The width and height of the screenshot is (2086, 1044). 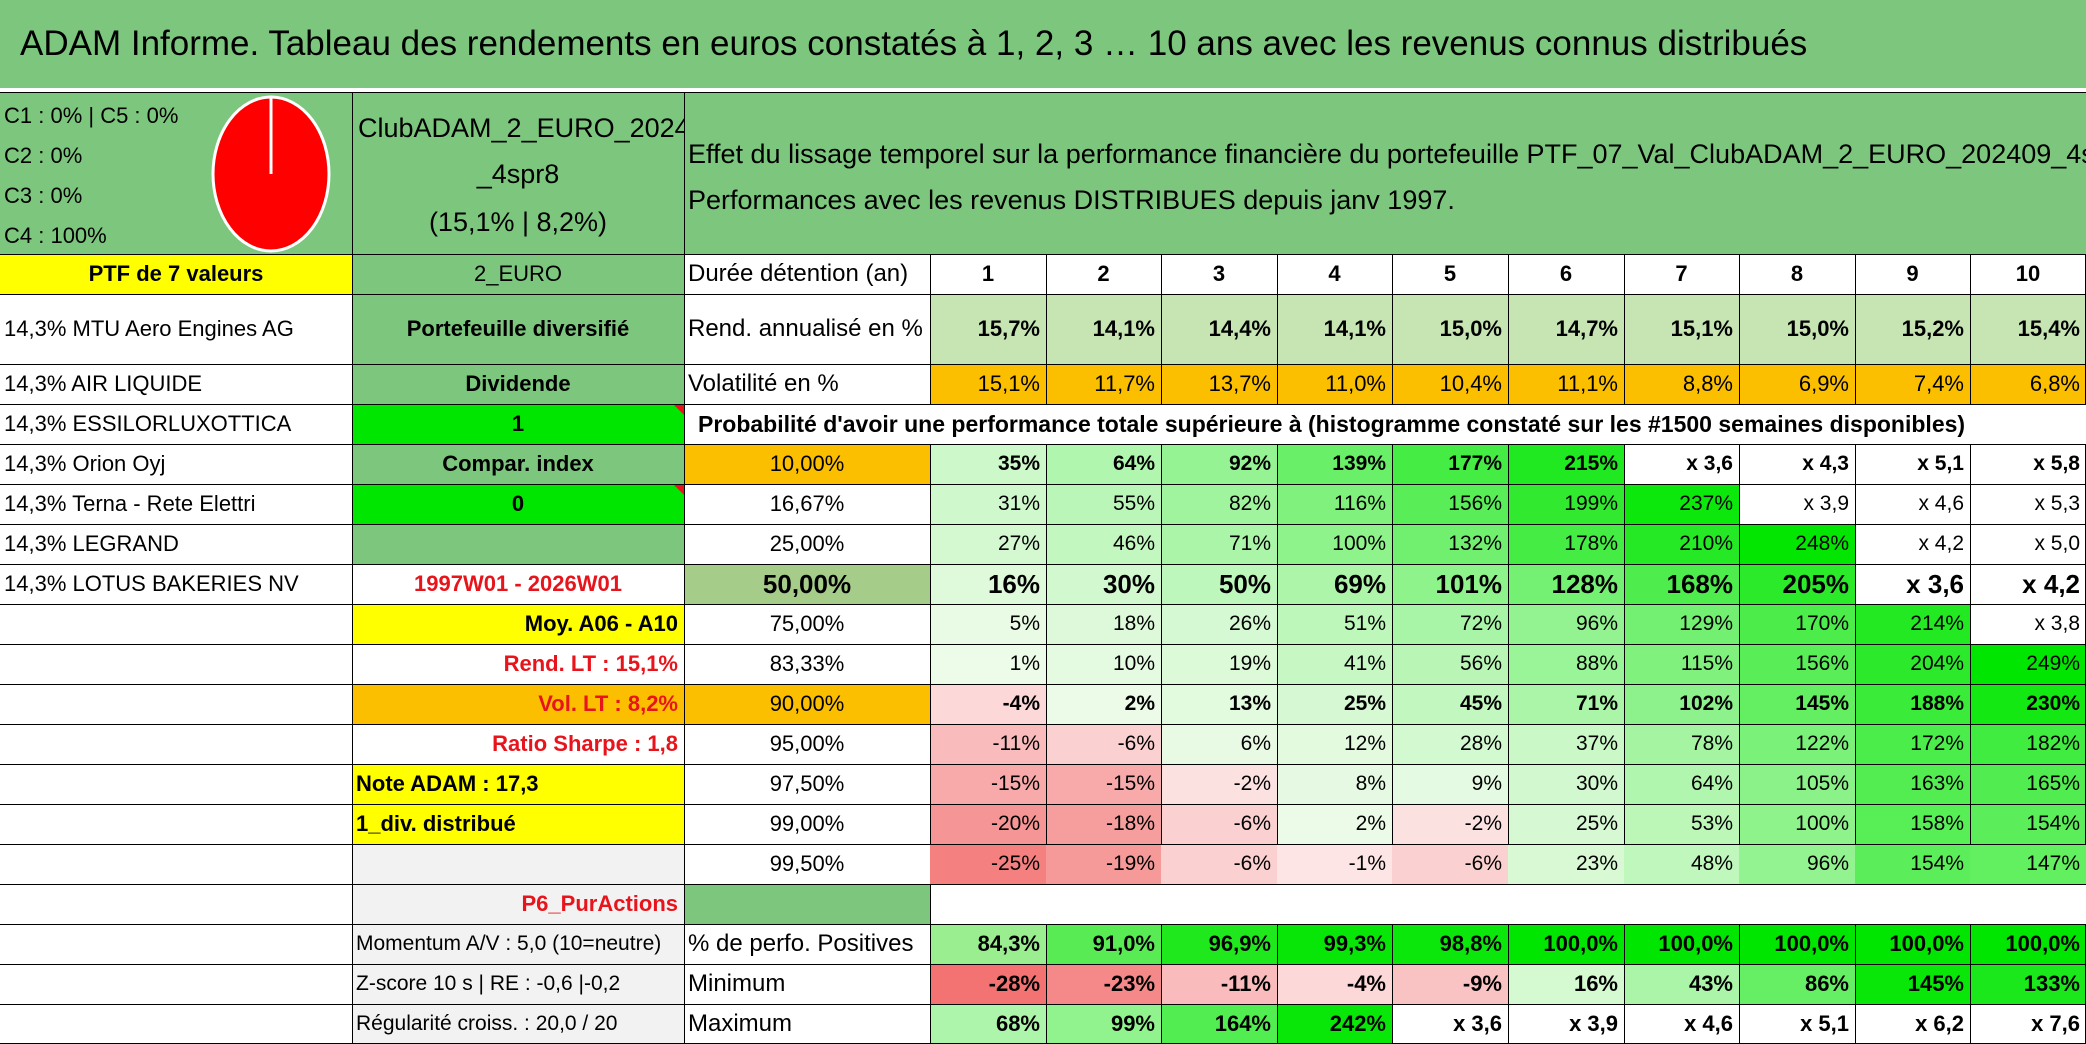 I want to click on prob-cell: x 3,6, so click(x=1681, y=464).